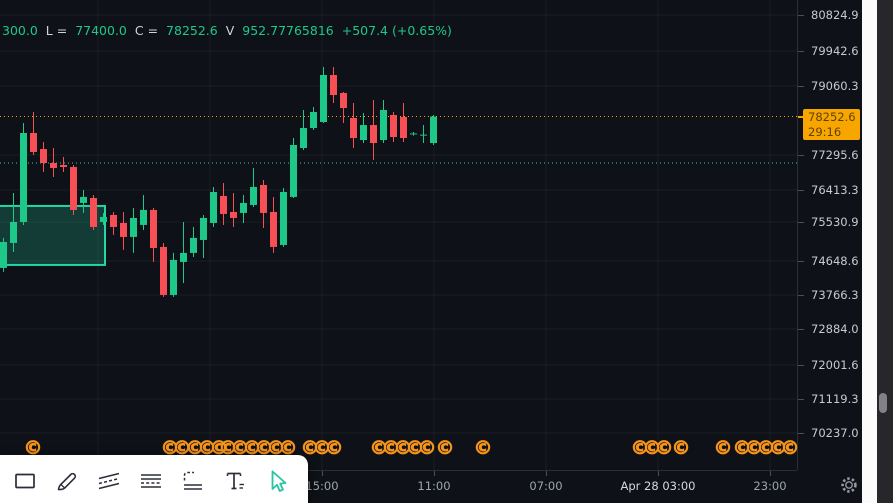 The image size is (893, 503). I want to click on brush-icon, so click(67, 481).